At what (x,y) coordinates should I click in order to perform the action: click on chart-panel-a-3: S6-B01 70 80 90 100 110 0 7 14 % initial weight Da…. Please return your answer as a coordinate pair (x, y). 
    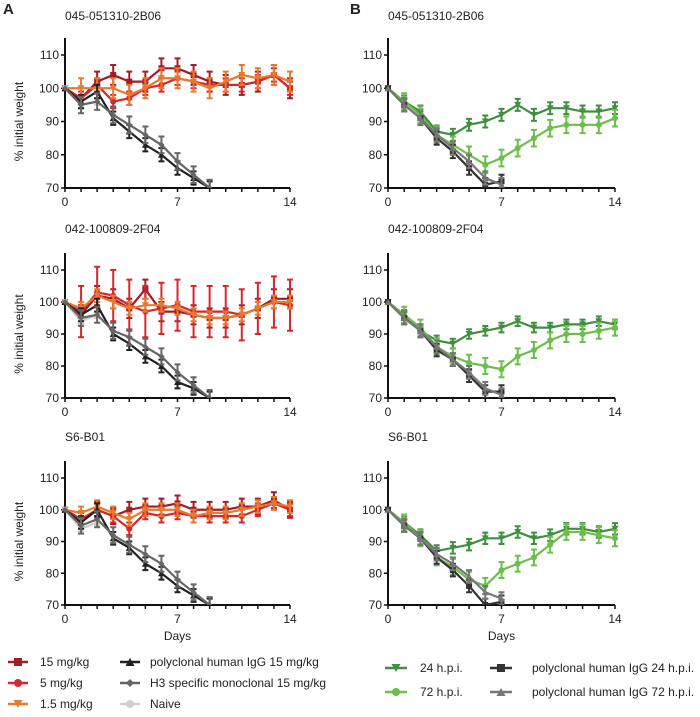
    Looking at the image, I should click on (154, 536).